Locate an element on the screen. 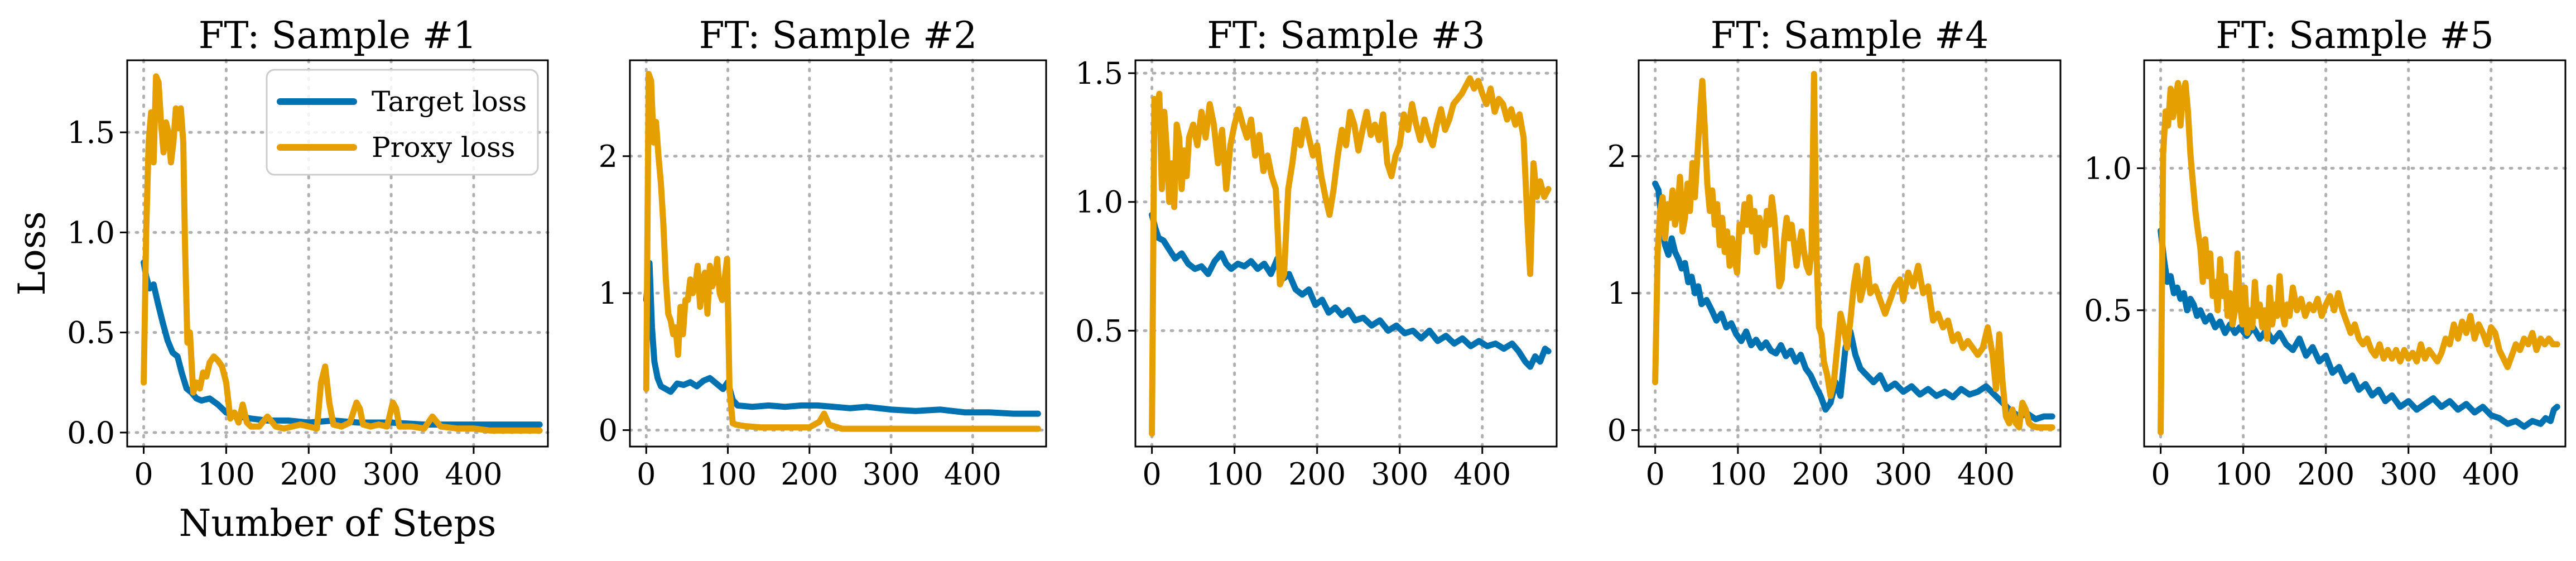 The height and width of the screenshot is (561, 2576). y-axis-label: Loss is located at coordinates (33, 253).